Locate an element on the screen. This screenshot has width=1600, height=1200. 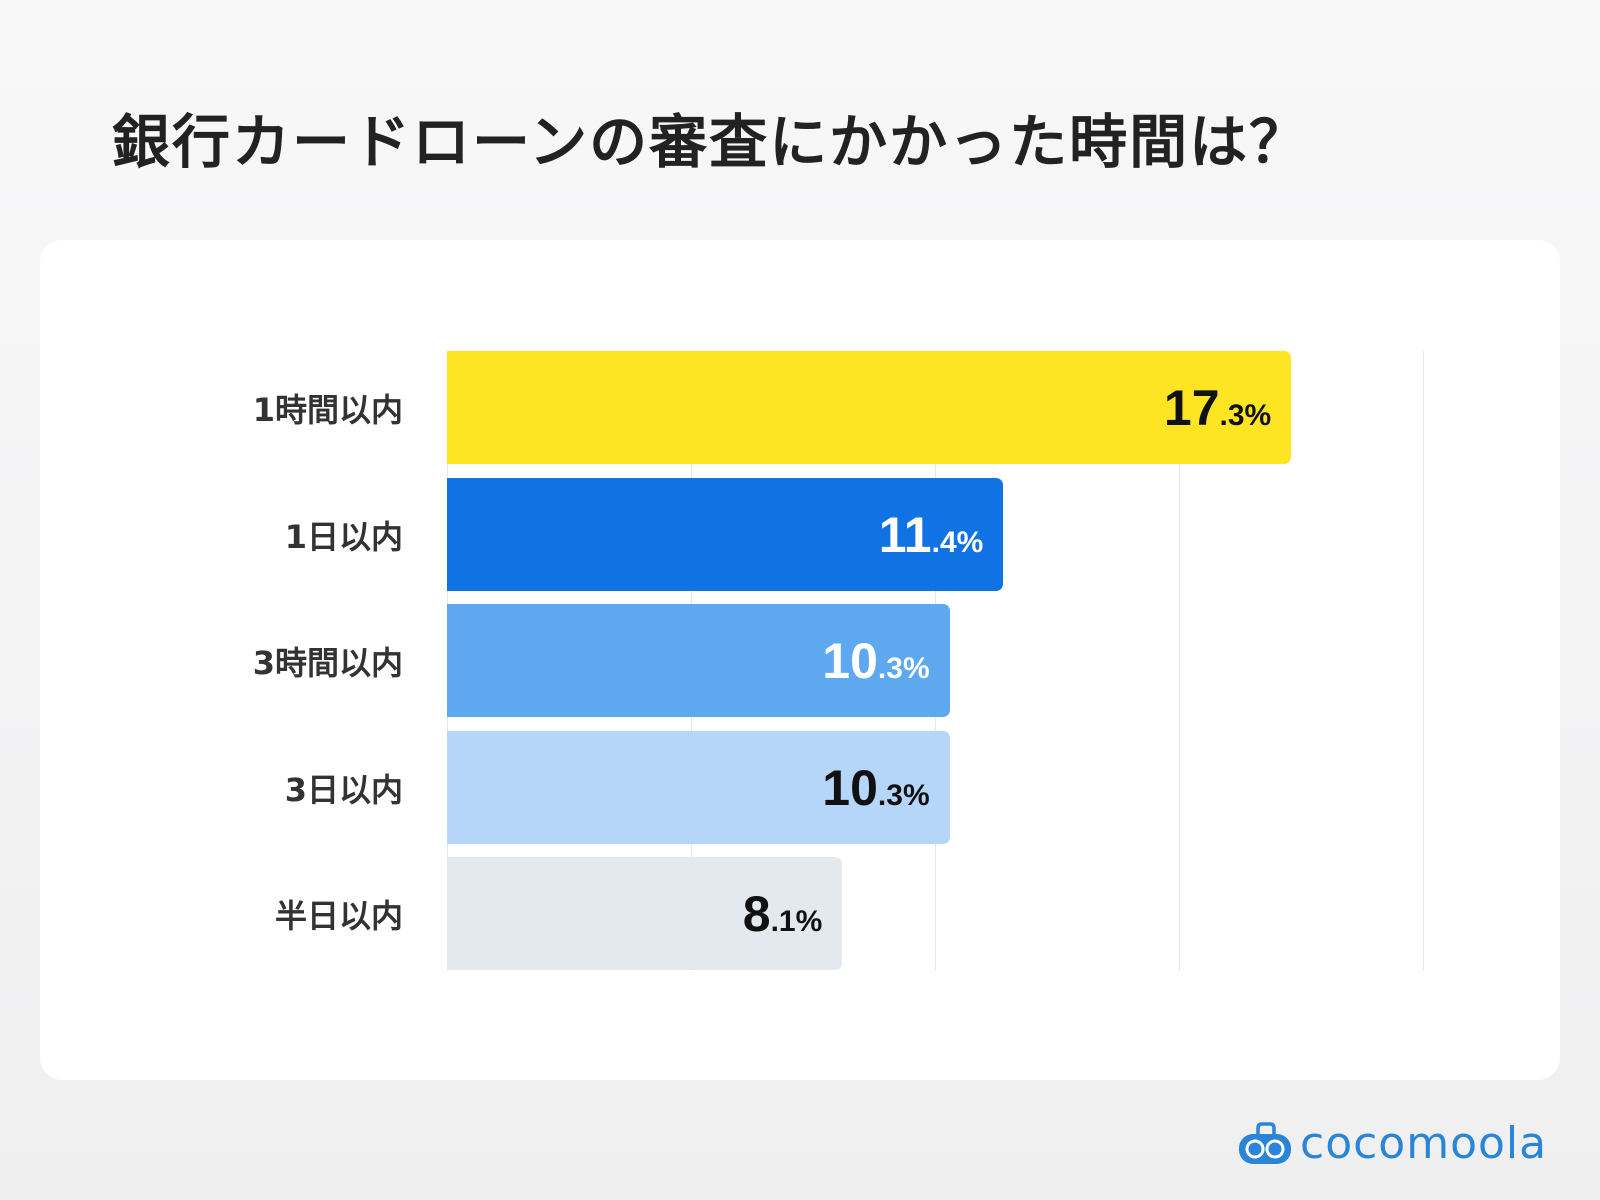
value-label: 11.4% is located at coordinates (931, 535).